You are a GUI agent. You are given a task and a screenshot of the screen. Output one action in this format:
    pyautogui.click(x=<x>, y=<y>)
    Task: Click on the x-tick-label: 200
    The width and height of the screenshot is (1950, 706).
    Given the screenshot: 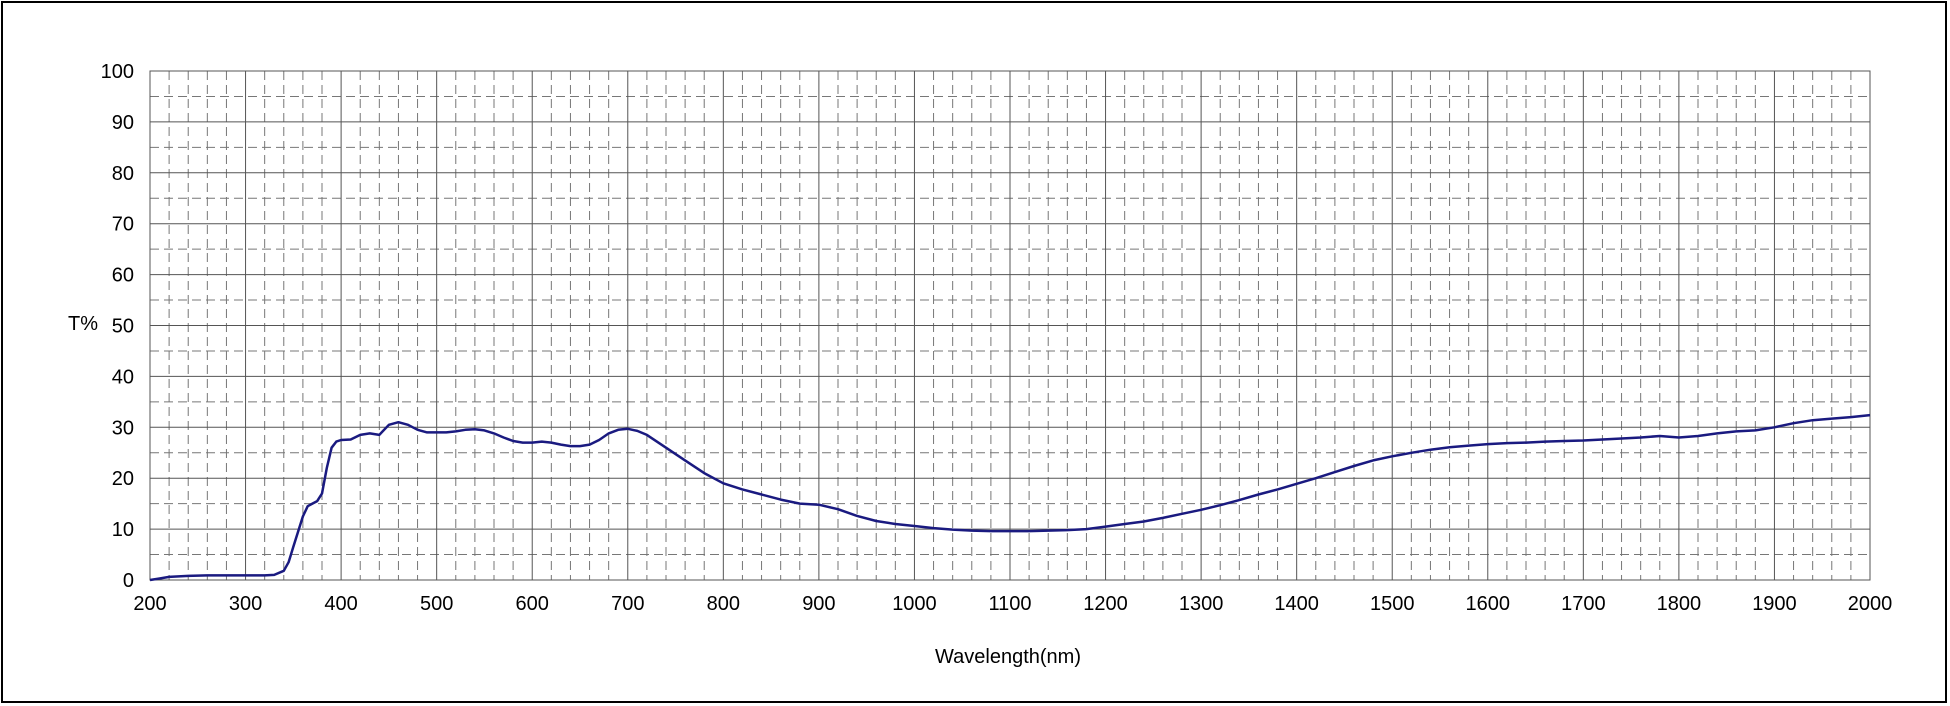 What is the action you would take?
    pyautogui.click(x=149, y=604)
    